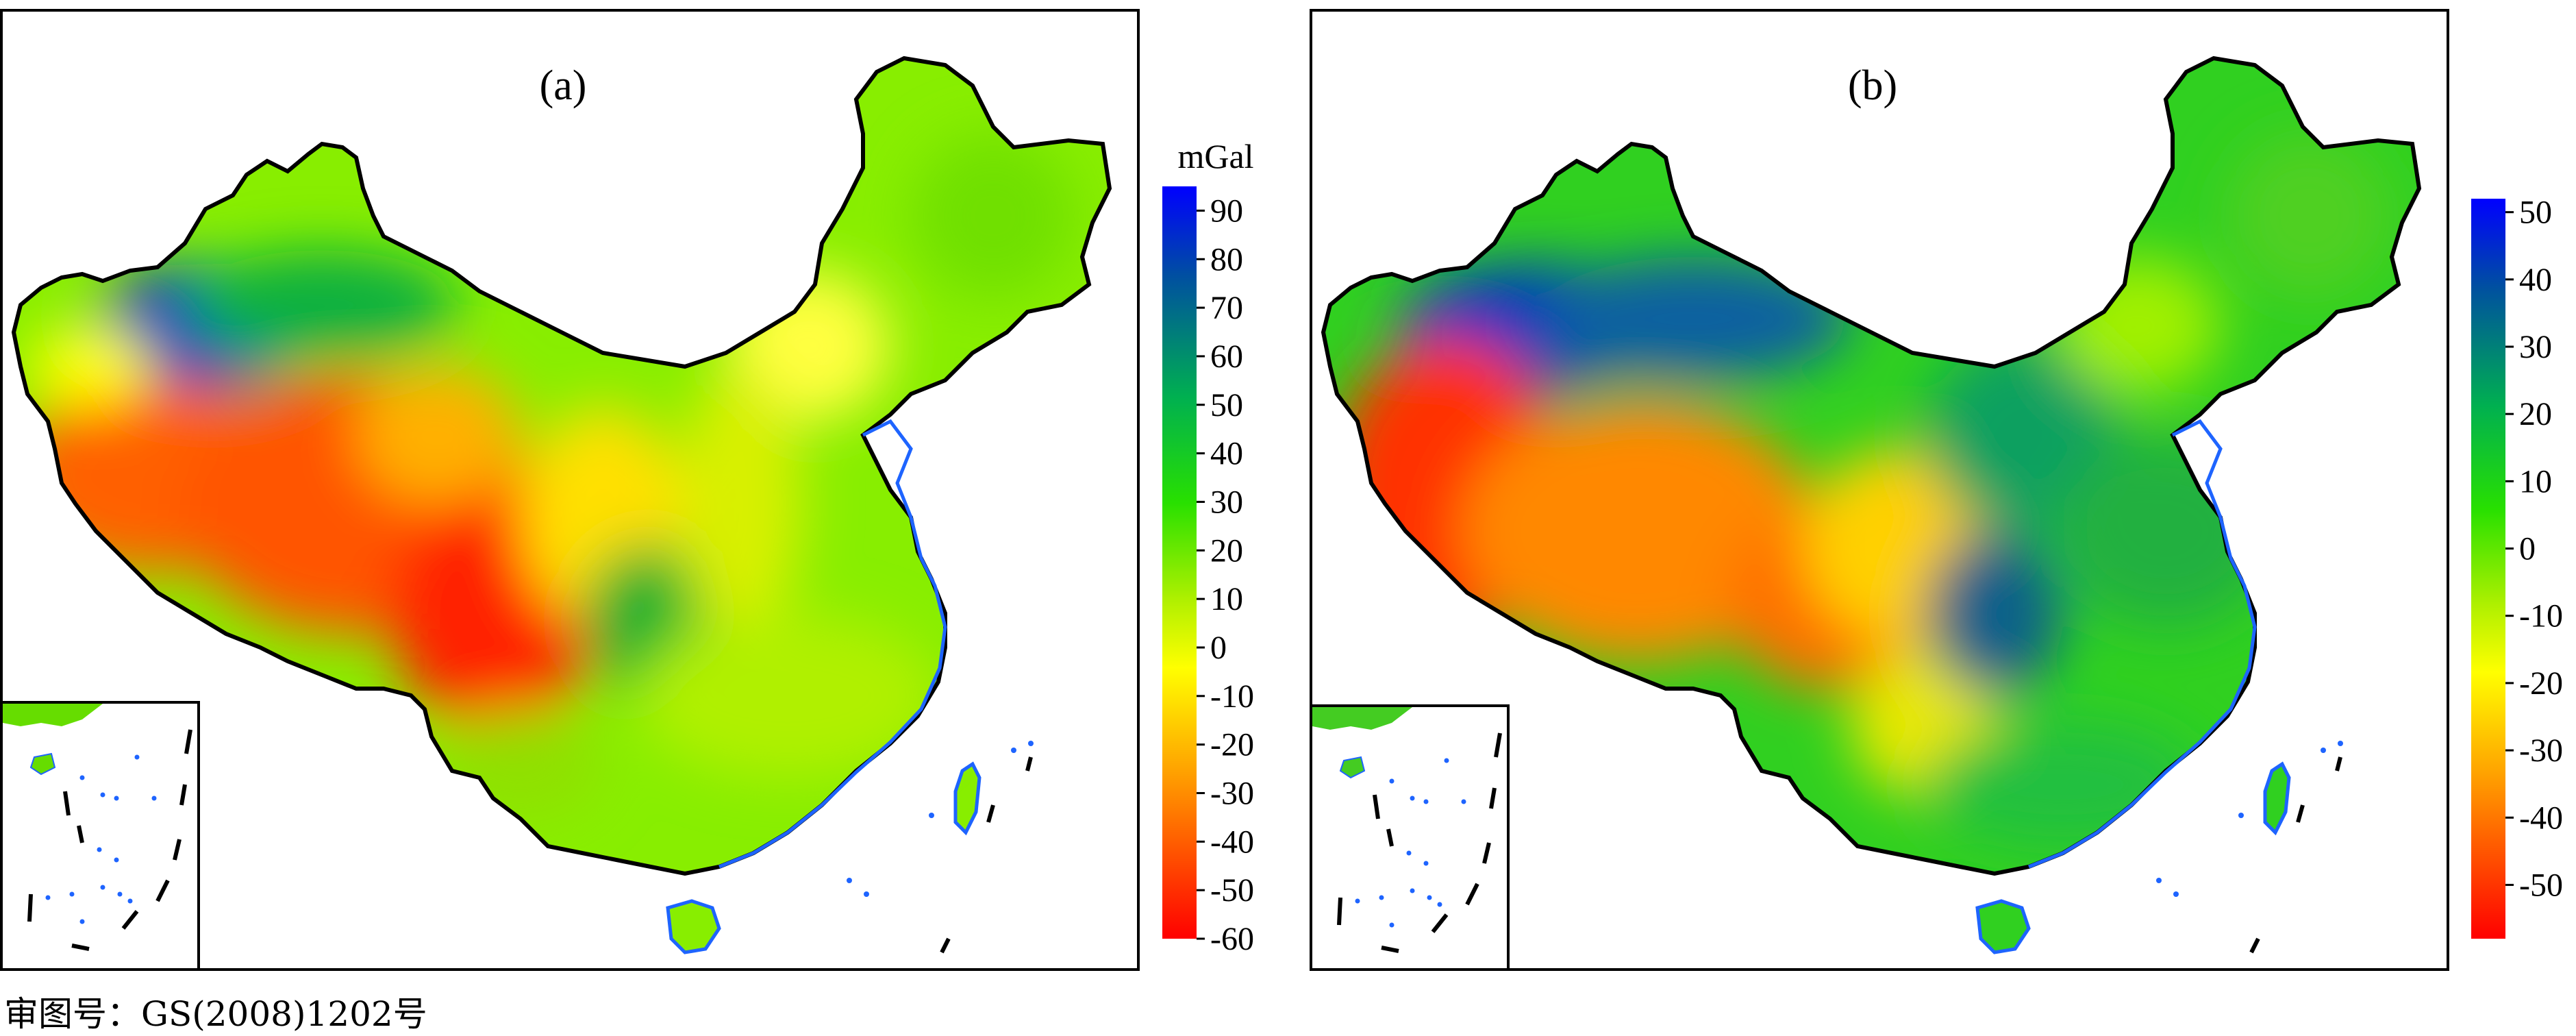  I want to click on colorbar-tick-label: -60, so click(1232, 939).